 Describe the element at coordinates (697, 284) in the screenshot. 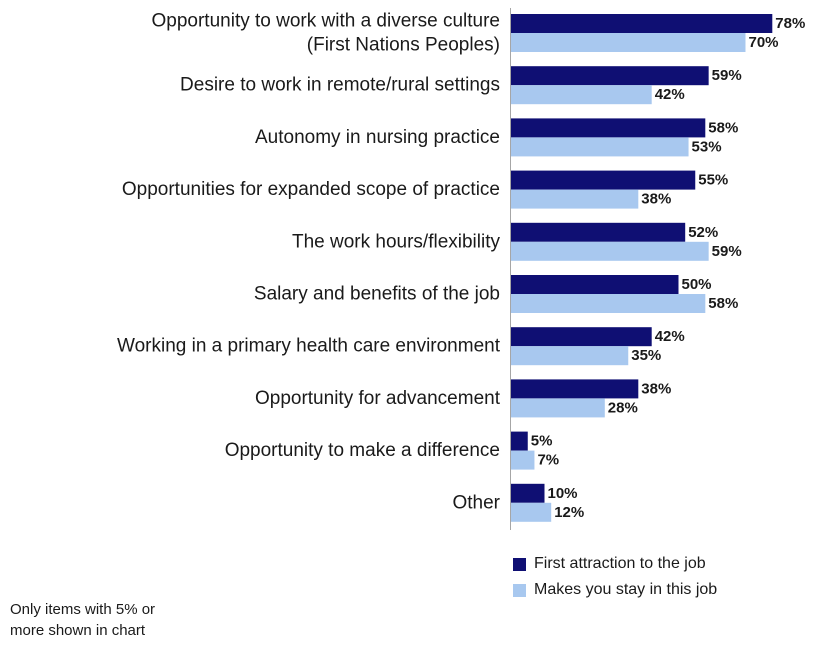

I see `data-label: 50%` at that location.